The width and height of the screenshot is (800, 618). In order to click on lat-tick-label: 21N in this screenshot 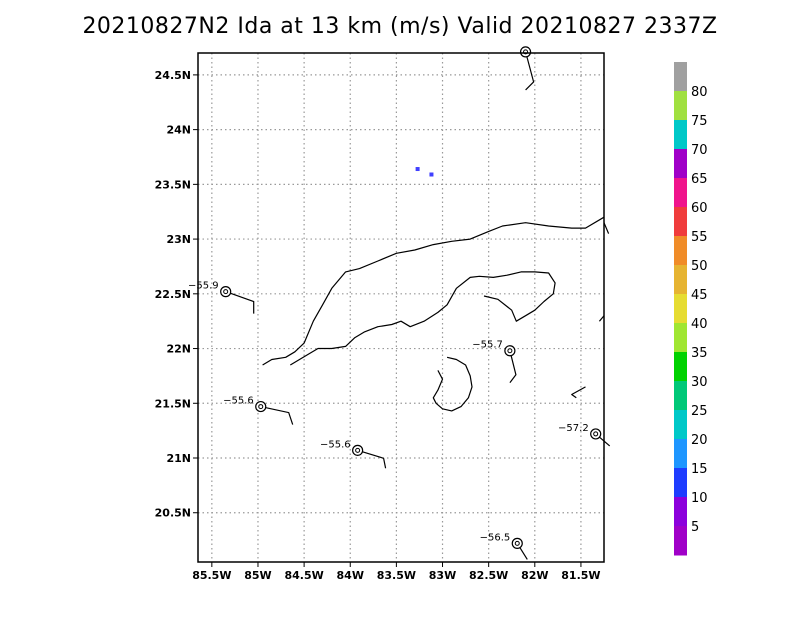, I will do `click(178, 458)`.